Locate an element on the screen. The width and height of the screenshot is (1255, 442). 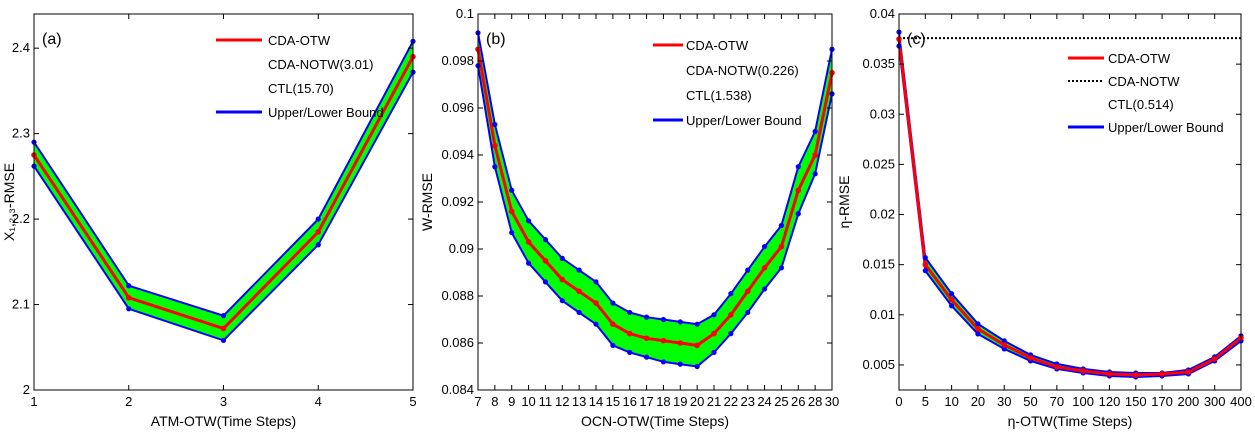
y-tick-label: 0.098 is located at coordinates (457, 60).